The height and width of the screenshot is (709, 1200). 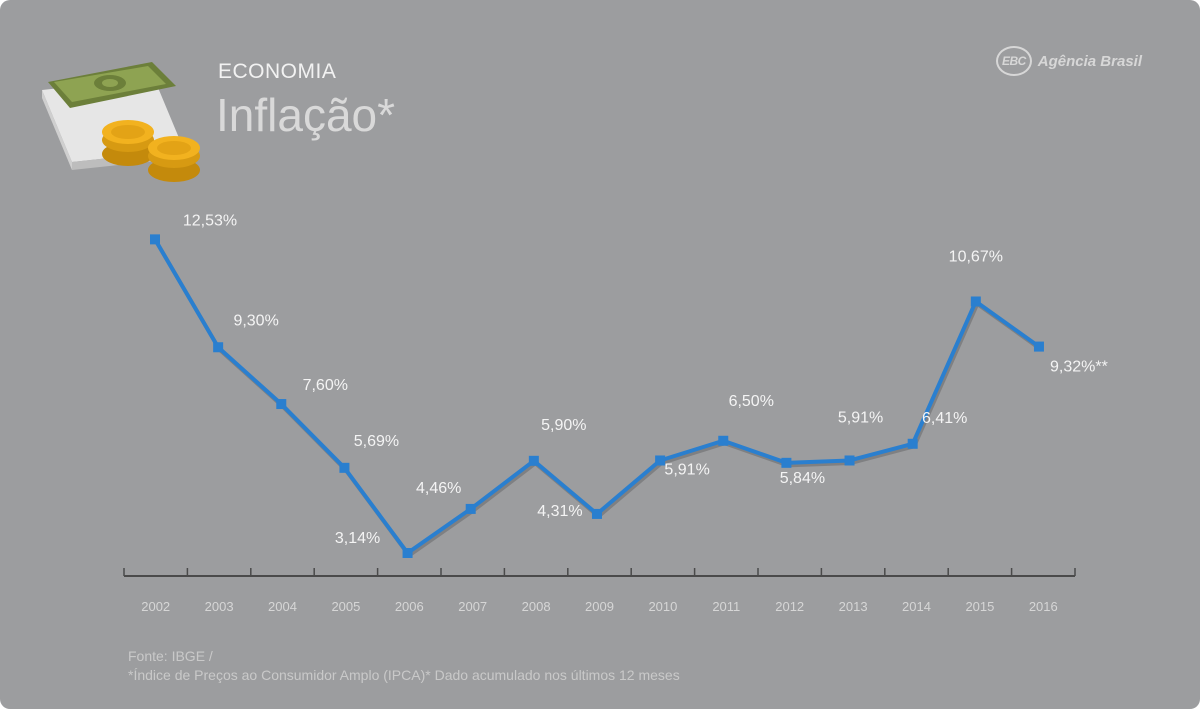 What do you see at coordinates (726, 606) in the screenshot?
I see `x-tick-label: 2011` at bounding box center [726, 606].